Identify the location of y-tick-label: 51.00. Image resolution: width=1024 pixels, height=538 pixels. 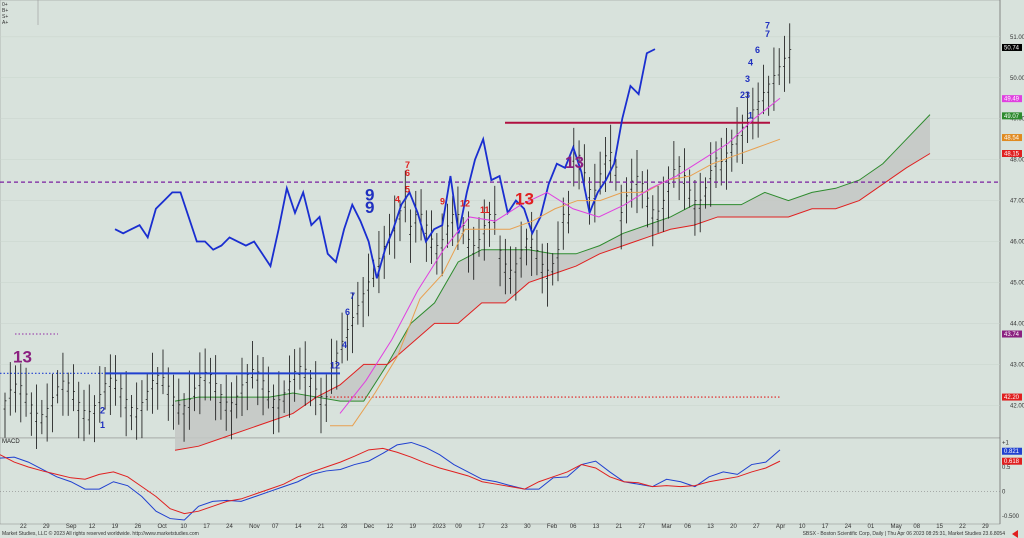
(1017, 38).